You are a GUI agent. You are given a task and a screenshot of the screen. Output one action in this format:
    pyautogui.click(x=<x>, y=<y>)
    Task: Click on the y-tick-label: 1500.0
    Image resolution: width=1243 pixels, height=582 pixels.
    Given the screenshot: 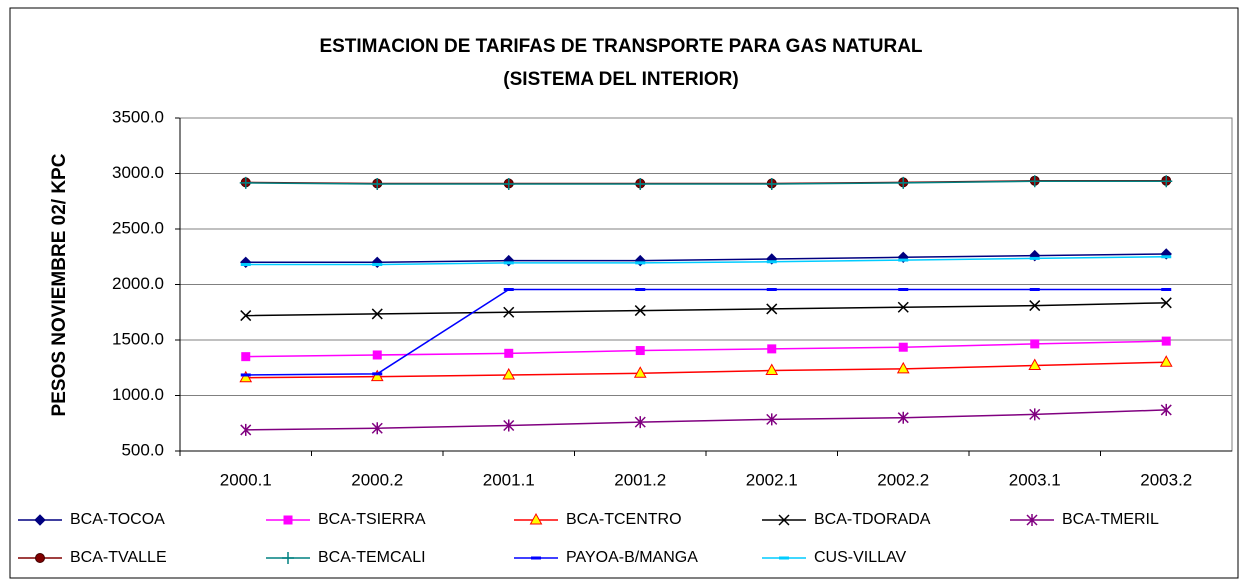 What is the action you would take?
    pyautogui.click(x=138, y=338)
    